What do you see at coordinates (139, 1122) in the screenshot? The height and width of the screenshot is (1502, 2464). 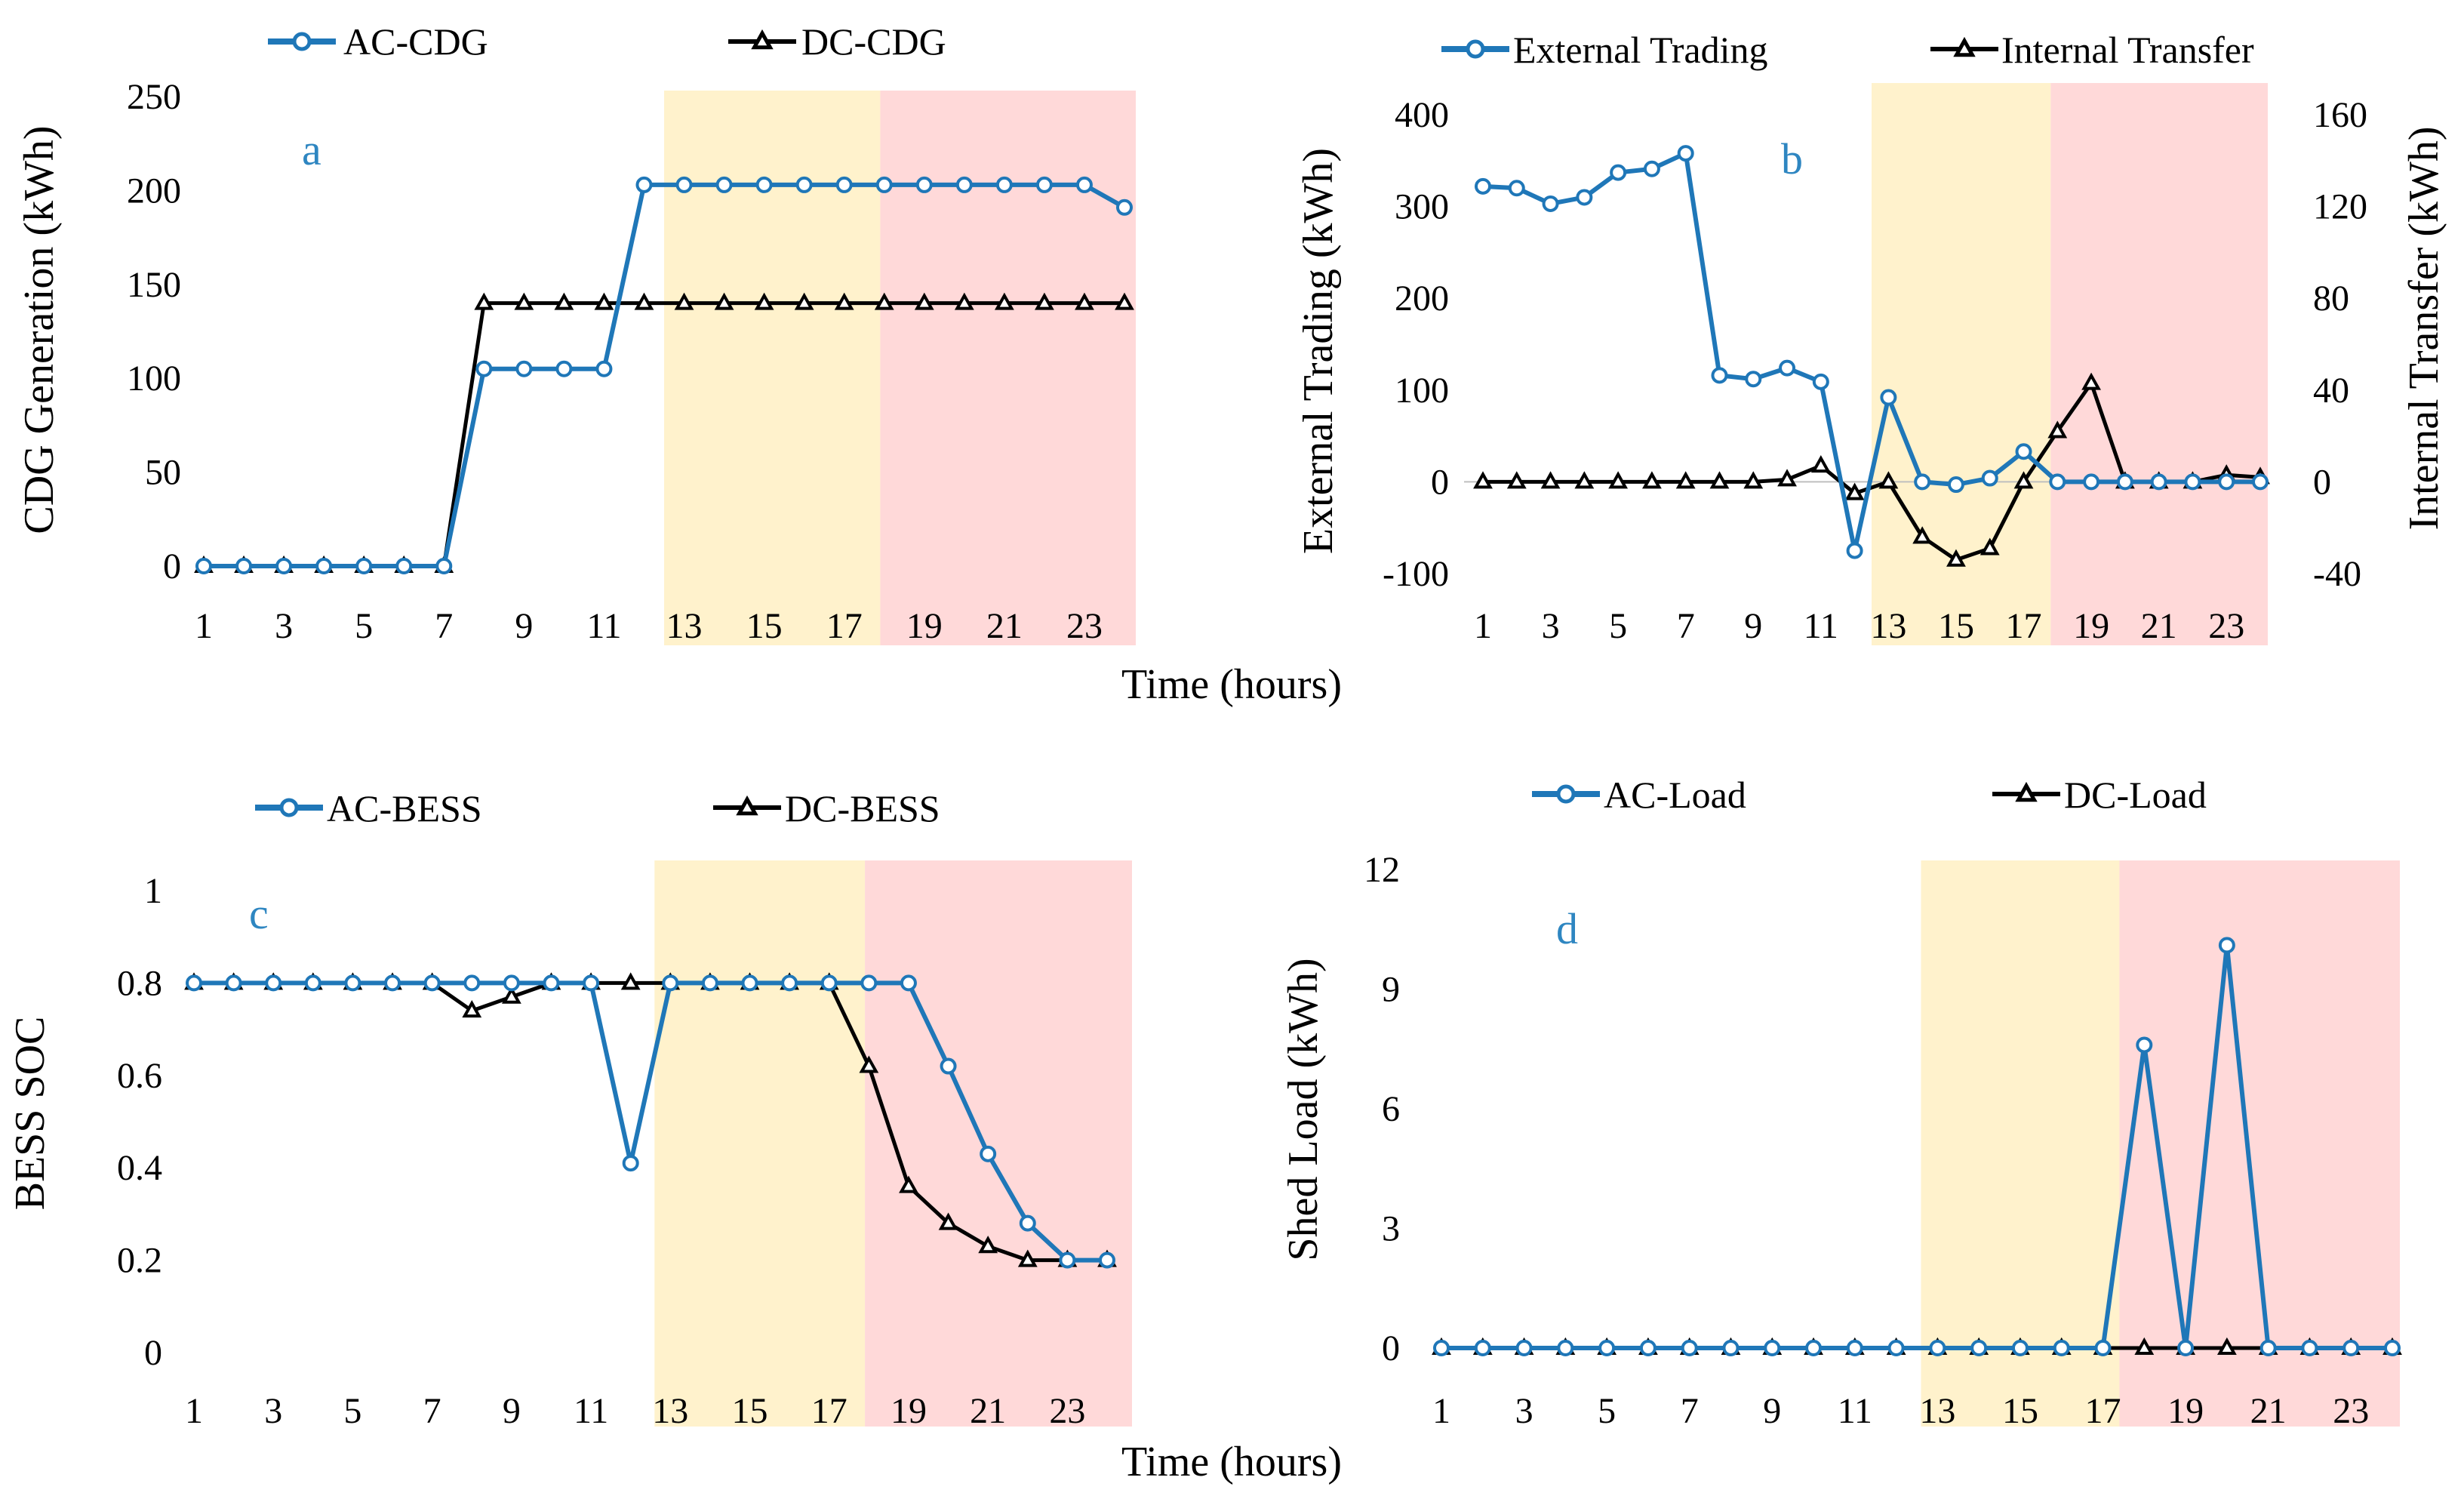 I see `y-tick-labels: 0 0.2 0.4 0.6 0.8 1` at bounding box center [139, 1122].